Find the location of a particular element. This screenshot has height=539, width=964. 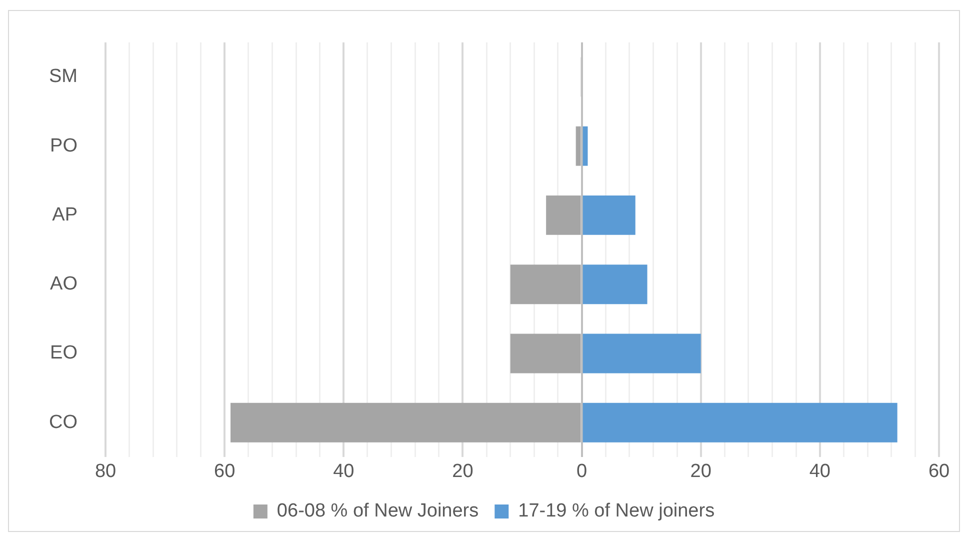

x-tick-label: 80 is located at coordinates (105, 471).